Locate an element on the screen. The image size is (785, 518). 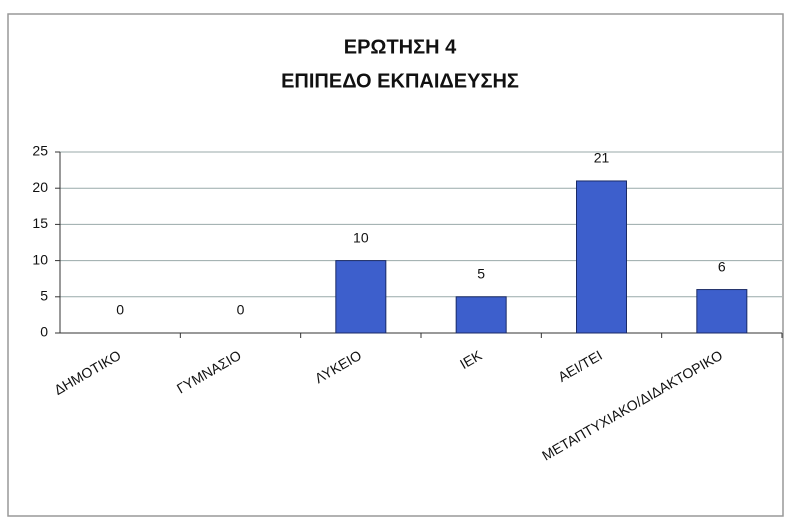
data-label: 5 is located at coordinates (481, 274).